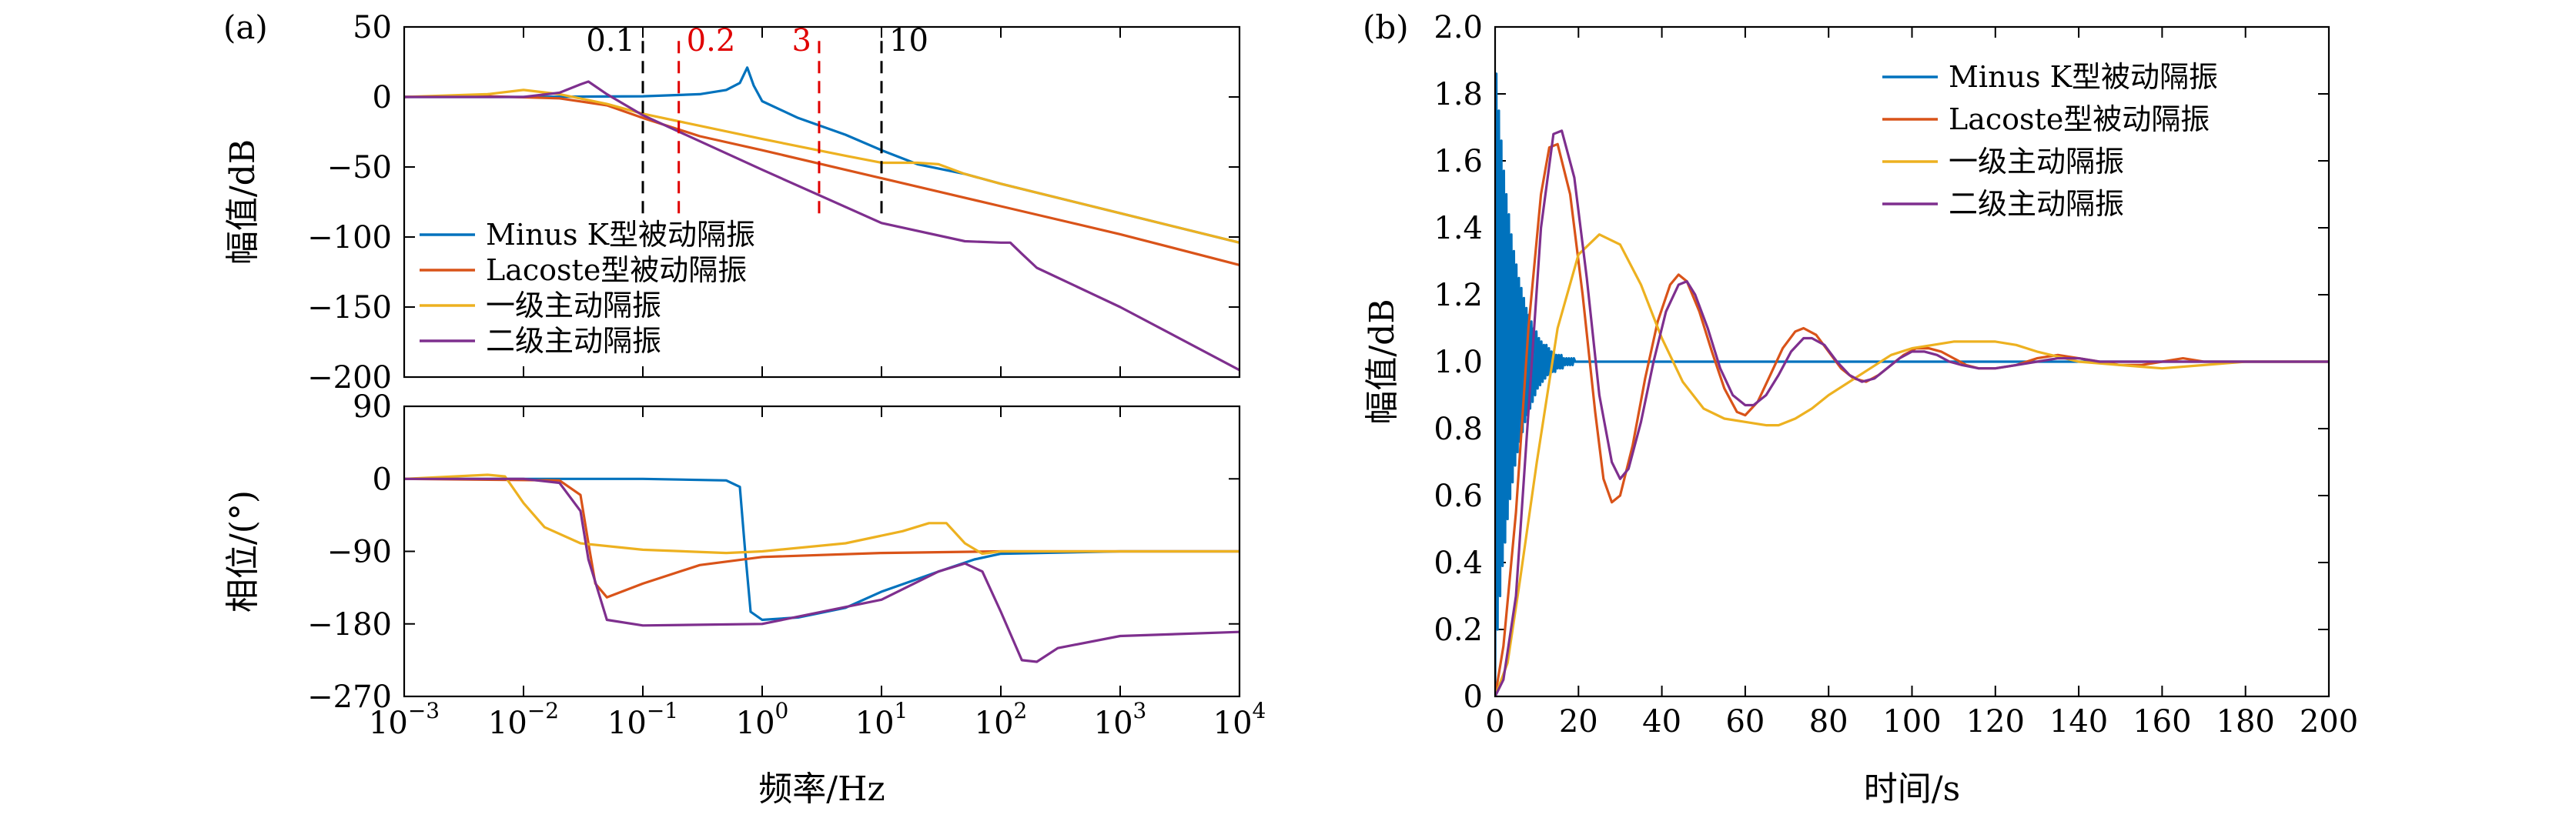 This screenshot has width=2576, height=818. Describe the element at coordinates (1459, 28) in the screenshot. I see `step-y-tick-label: 2.0` at that location.